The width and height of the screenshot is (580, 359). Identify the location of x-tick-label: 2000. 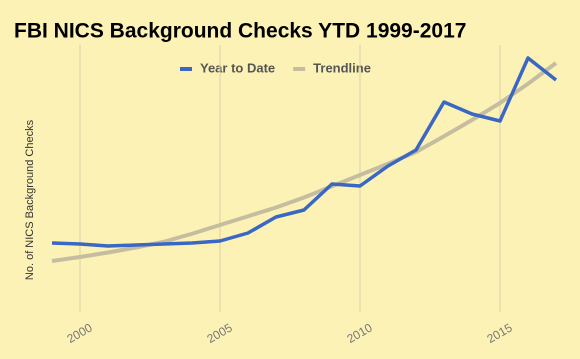
(80, 333).